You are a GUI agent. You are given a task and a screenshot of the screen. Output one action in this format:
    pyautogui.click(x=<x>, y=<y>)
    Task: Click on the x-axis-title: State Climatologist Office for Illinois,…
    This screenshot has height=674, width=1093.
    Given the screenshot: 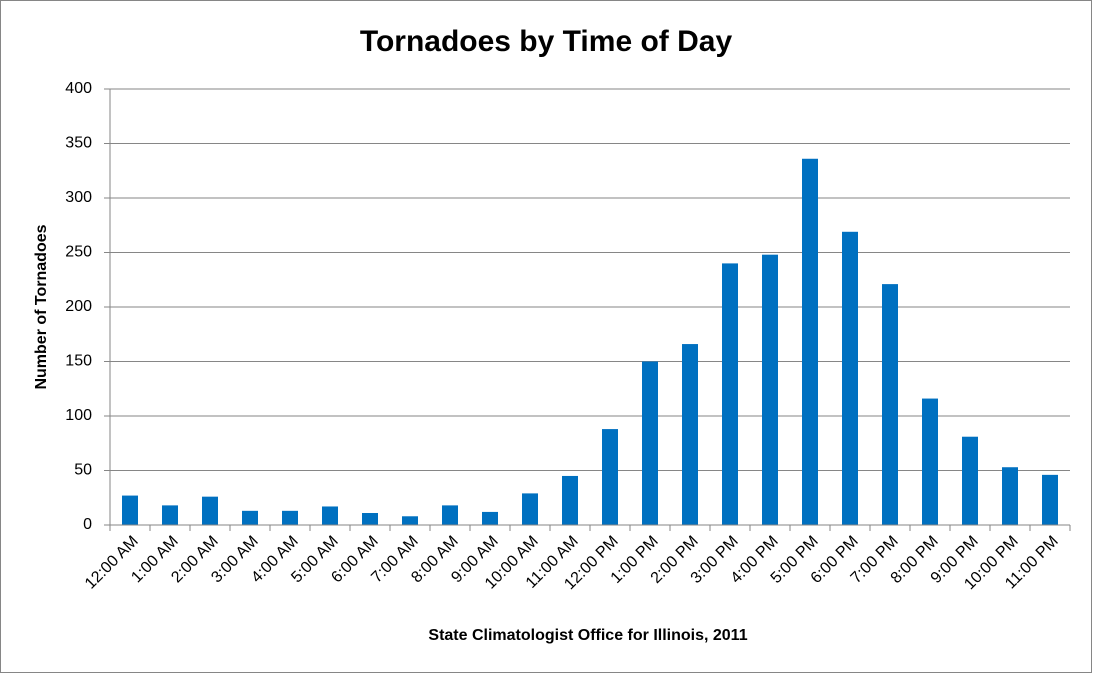 What is the action you would take?
    pyautogui.click(x=587, y=635)
    